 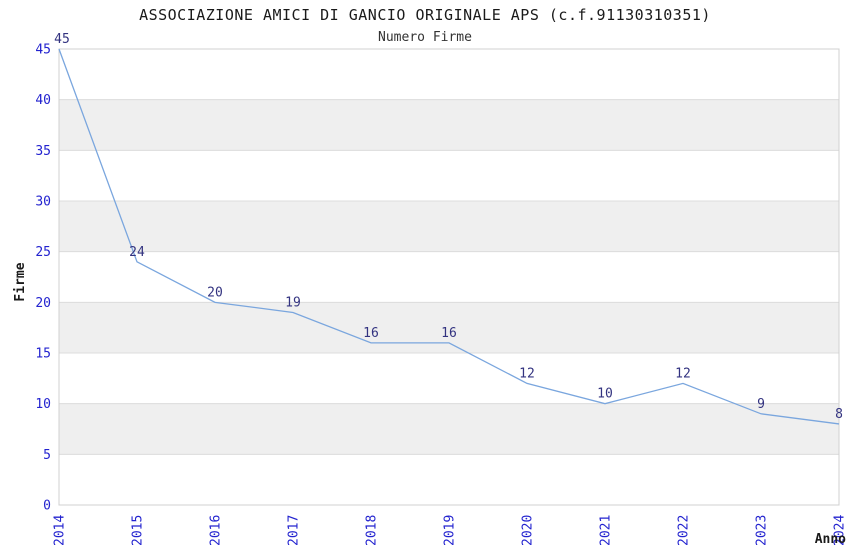 I want to click on x-tick-label: 2021, so click(x=606, y=530).